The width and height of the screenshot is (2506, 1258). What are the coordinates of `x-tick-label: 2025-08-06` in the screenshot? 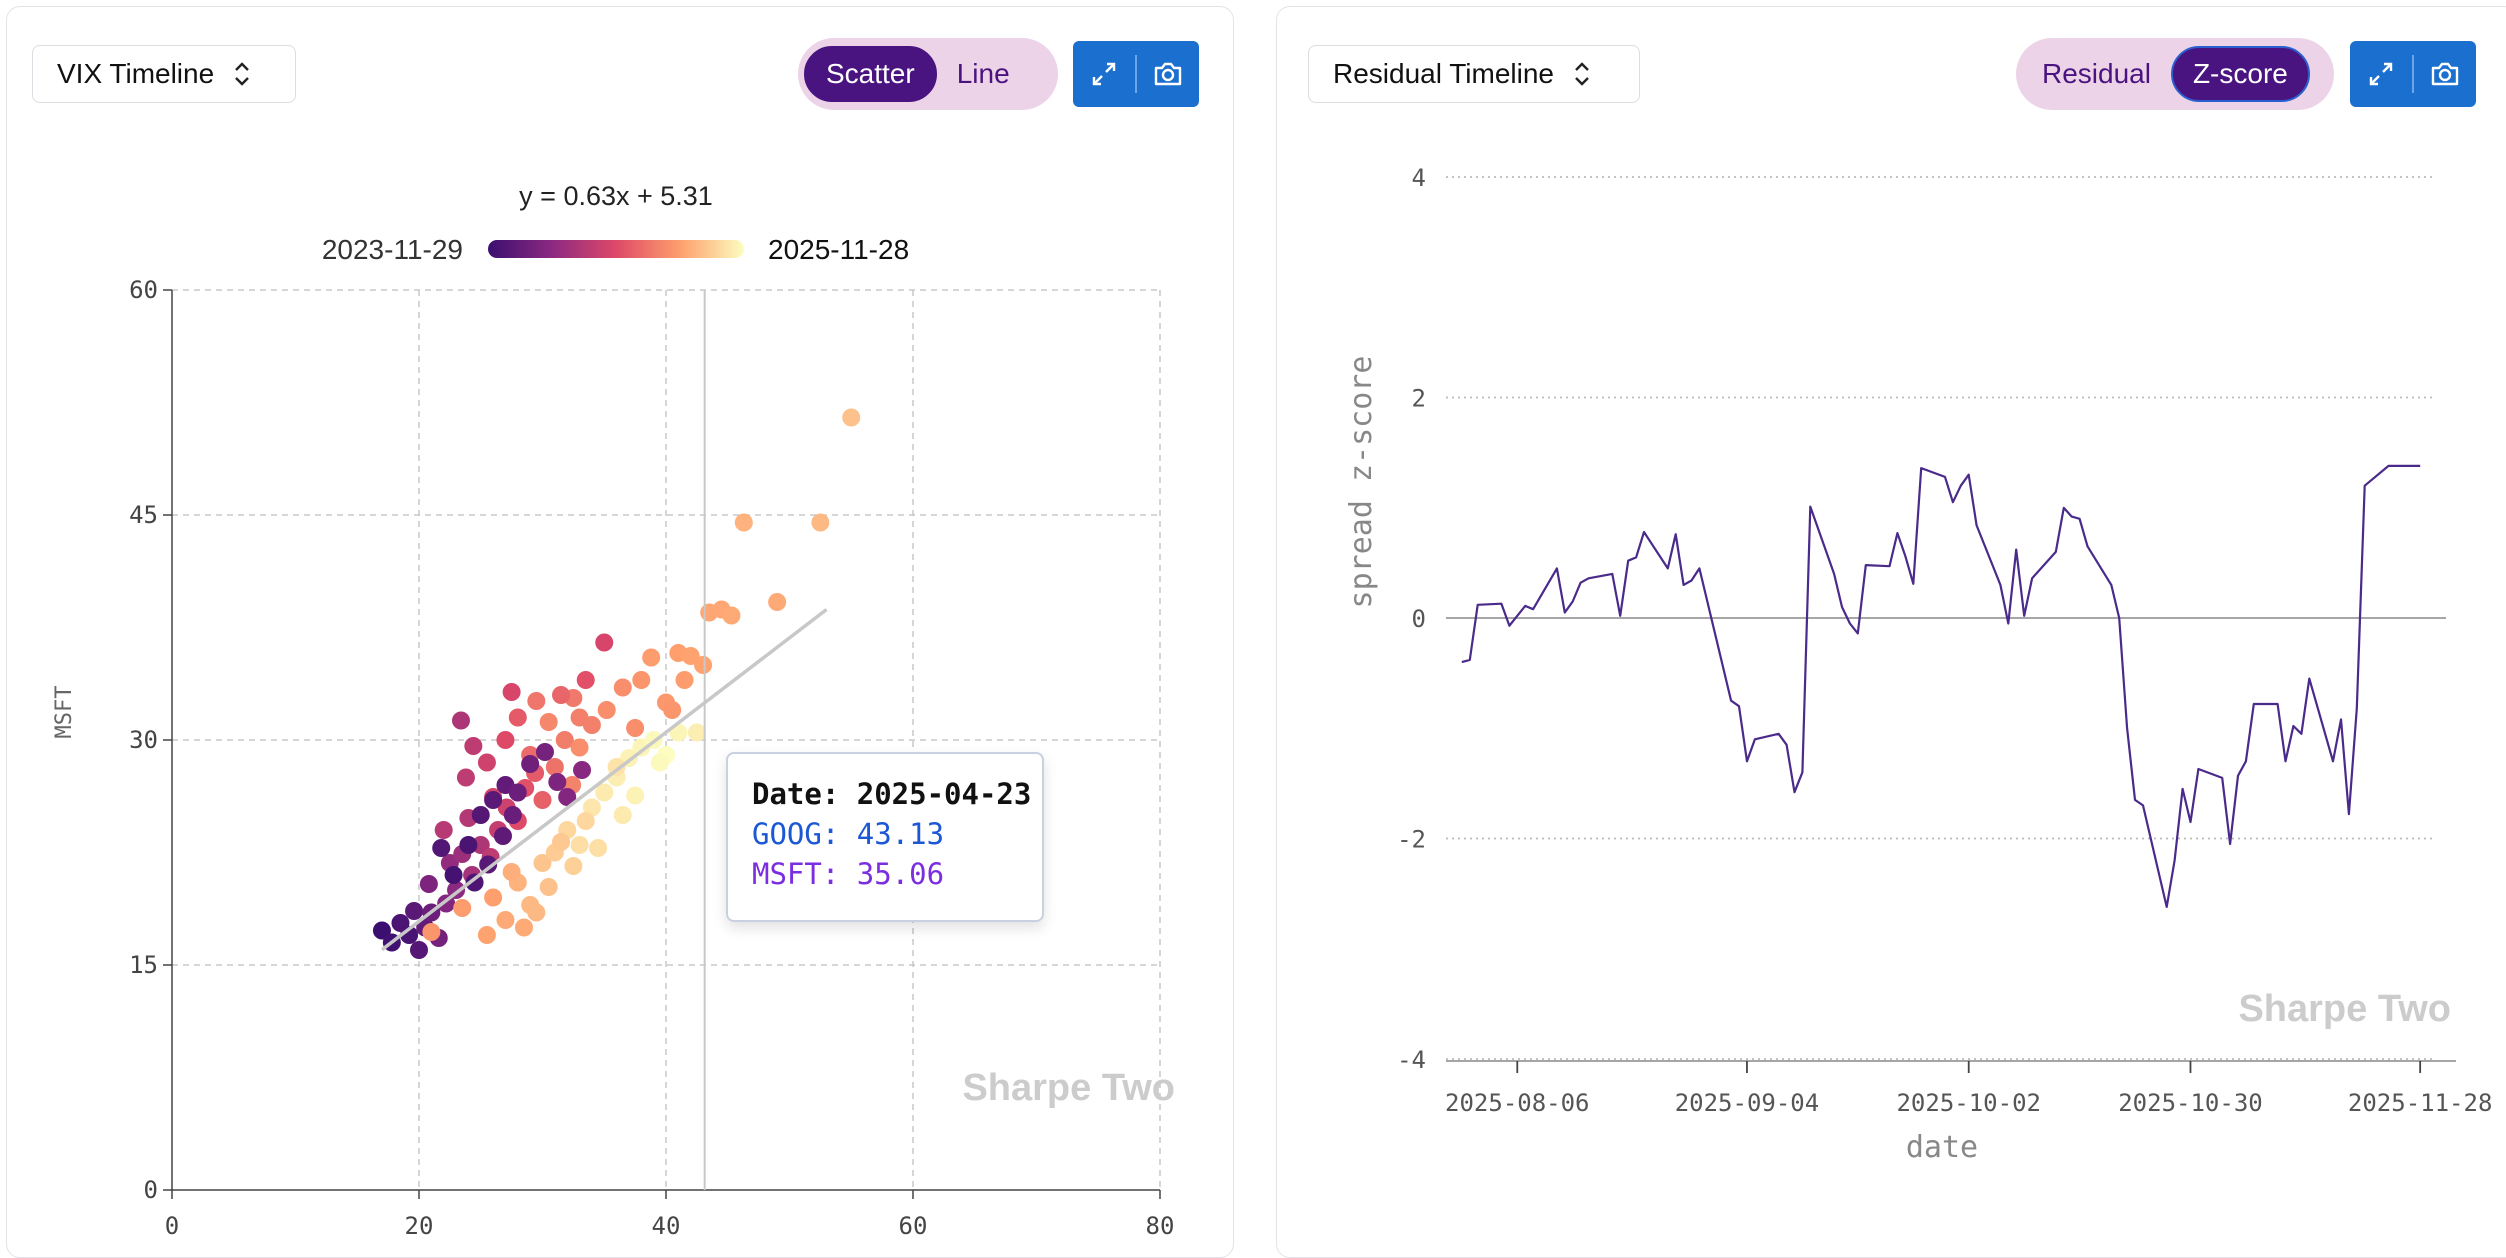 It's located at (1517, 1103).